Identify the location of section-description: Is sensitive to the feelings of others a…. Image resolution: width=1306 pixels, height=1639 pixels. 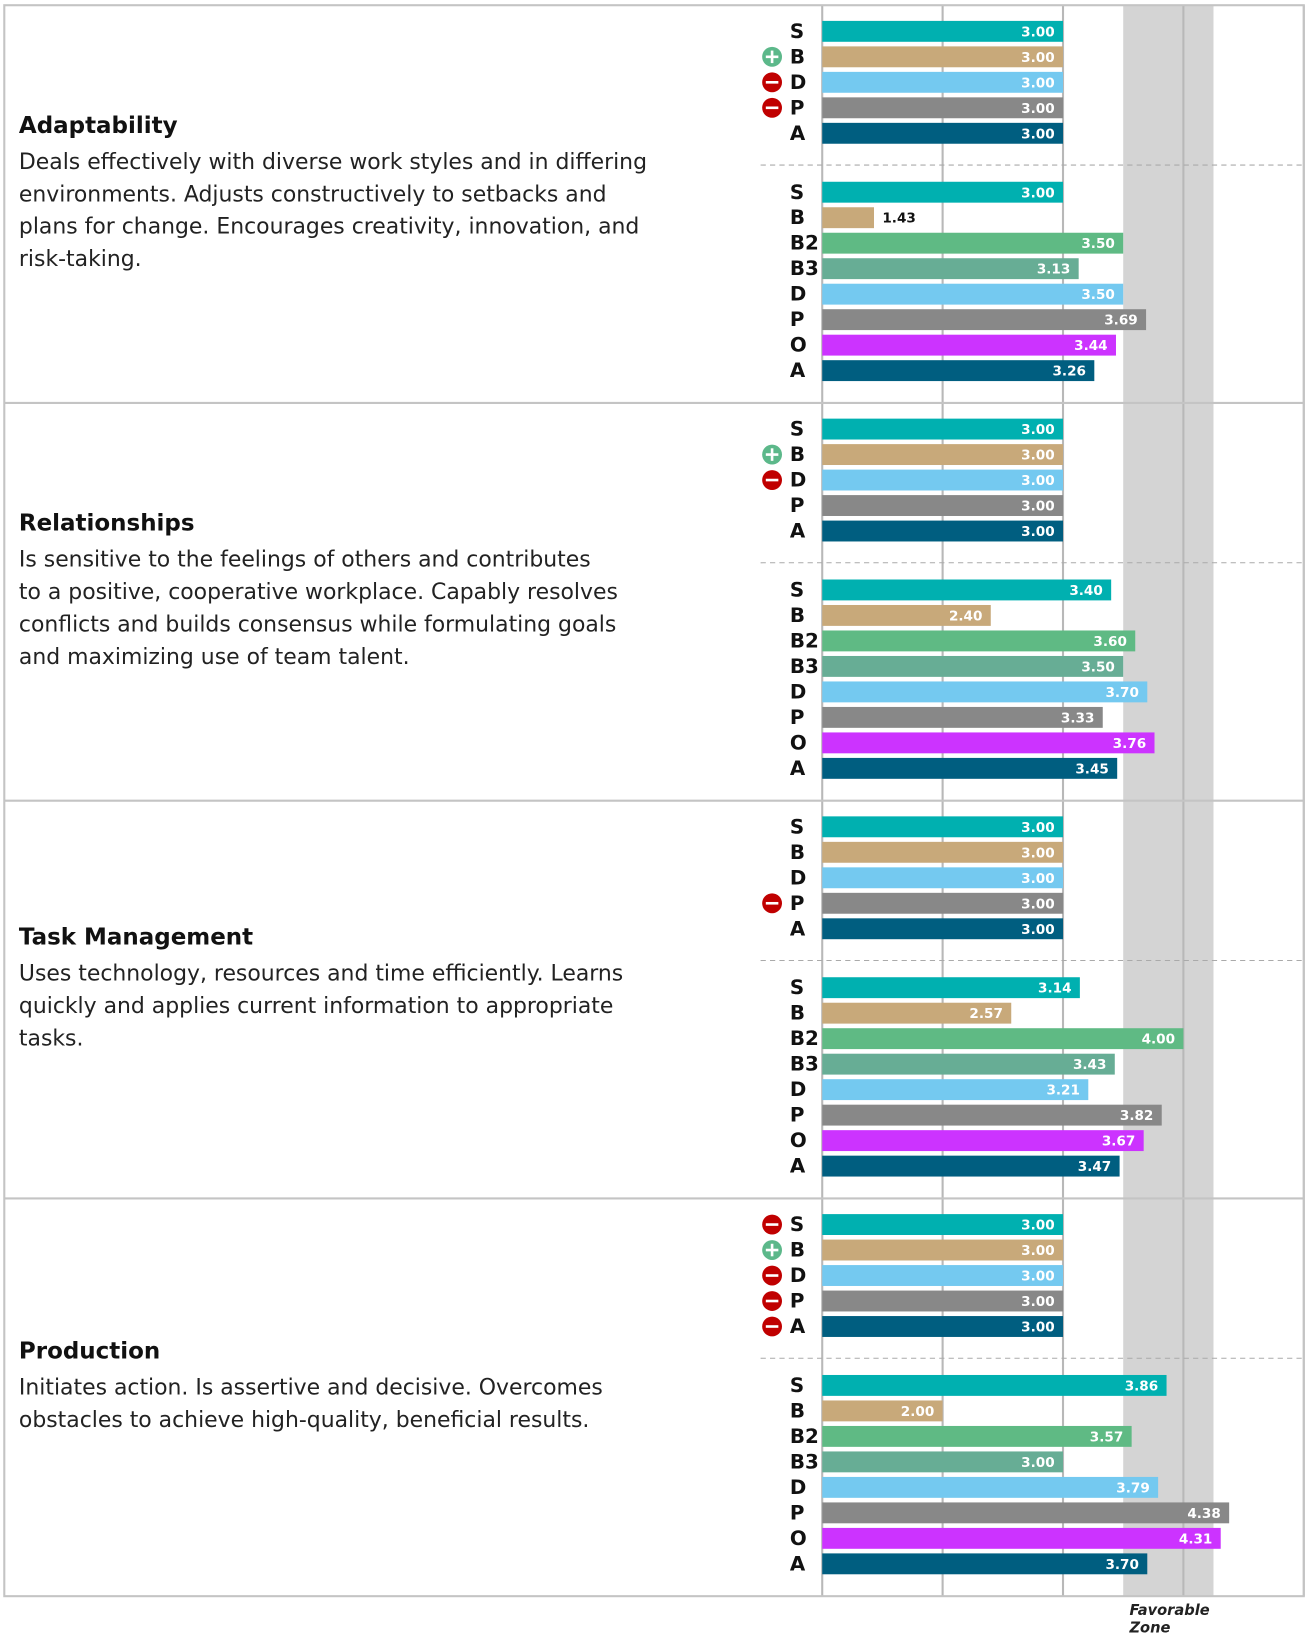
(305, 560).